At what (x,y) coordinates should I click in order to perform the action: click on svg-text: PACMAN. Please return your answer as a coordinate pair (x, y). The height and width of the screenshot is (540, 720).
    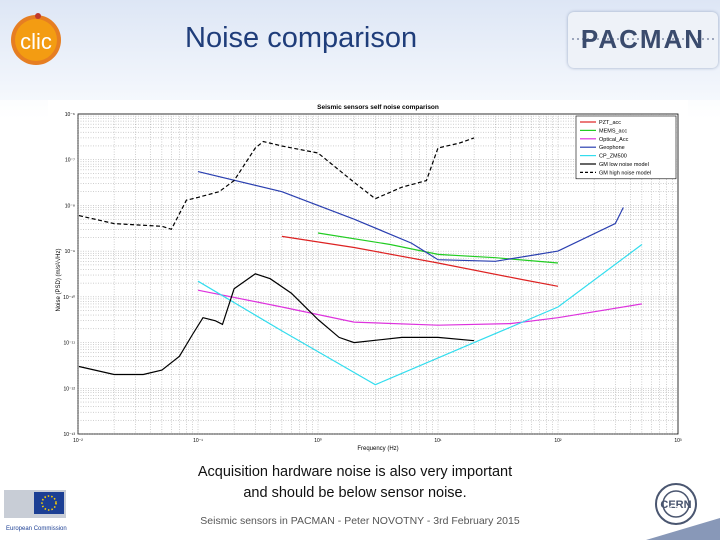
    Looking at the image, I should click on (643, 39).